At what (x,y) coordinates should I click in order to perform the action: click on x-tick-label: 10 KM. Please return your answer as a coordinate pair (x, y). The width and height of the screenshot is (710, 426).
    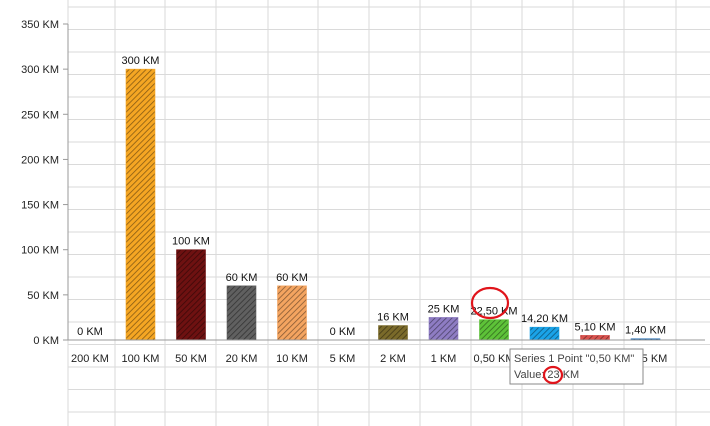
    Looking at the image, I should click on (292, 359).